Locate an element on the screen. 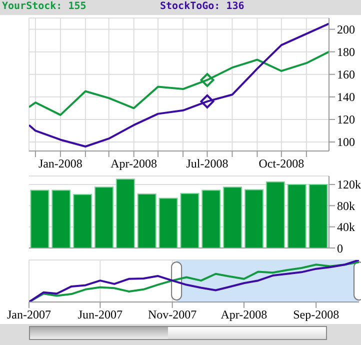 The width and height of the screenshot is (361, 345). y-tick-label: 140 is located at coordinates (346, 97).